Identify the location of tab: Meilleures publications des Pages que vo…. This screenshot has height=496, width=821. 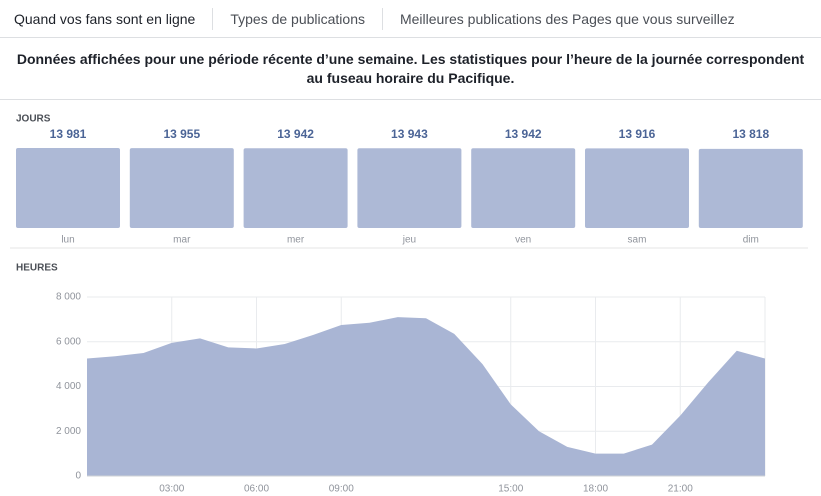
(566, 18).